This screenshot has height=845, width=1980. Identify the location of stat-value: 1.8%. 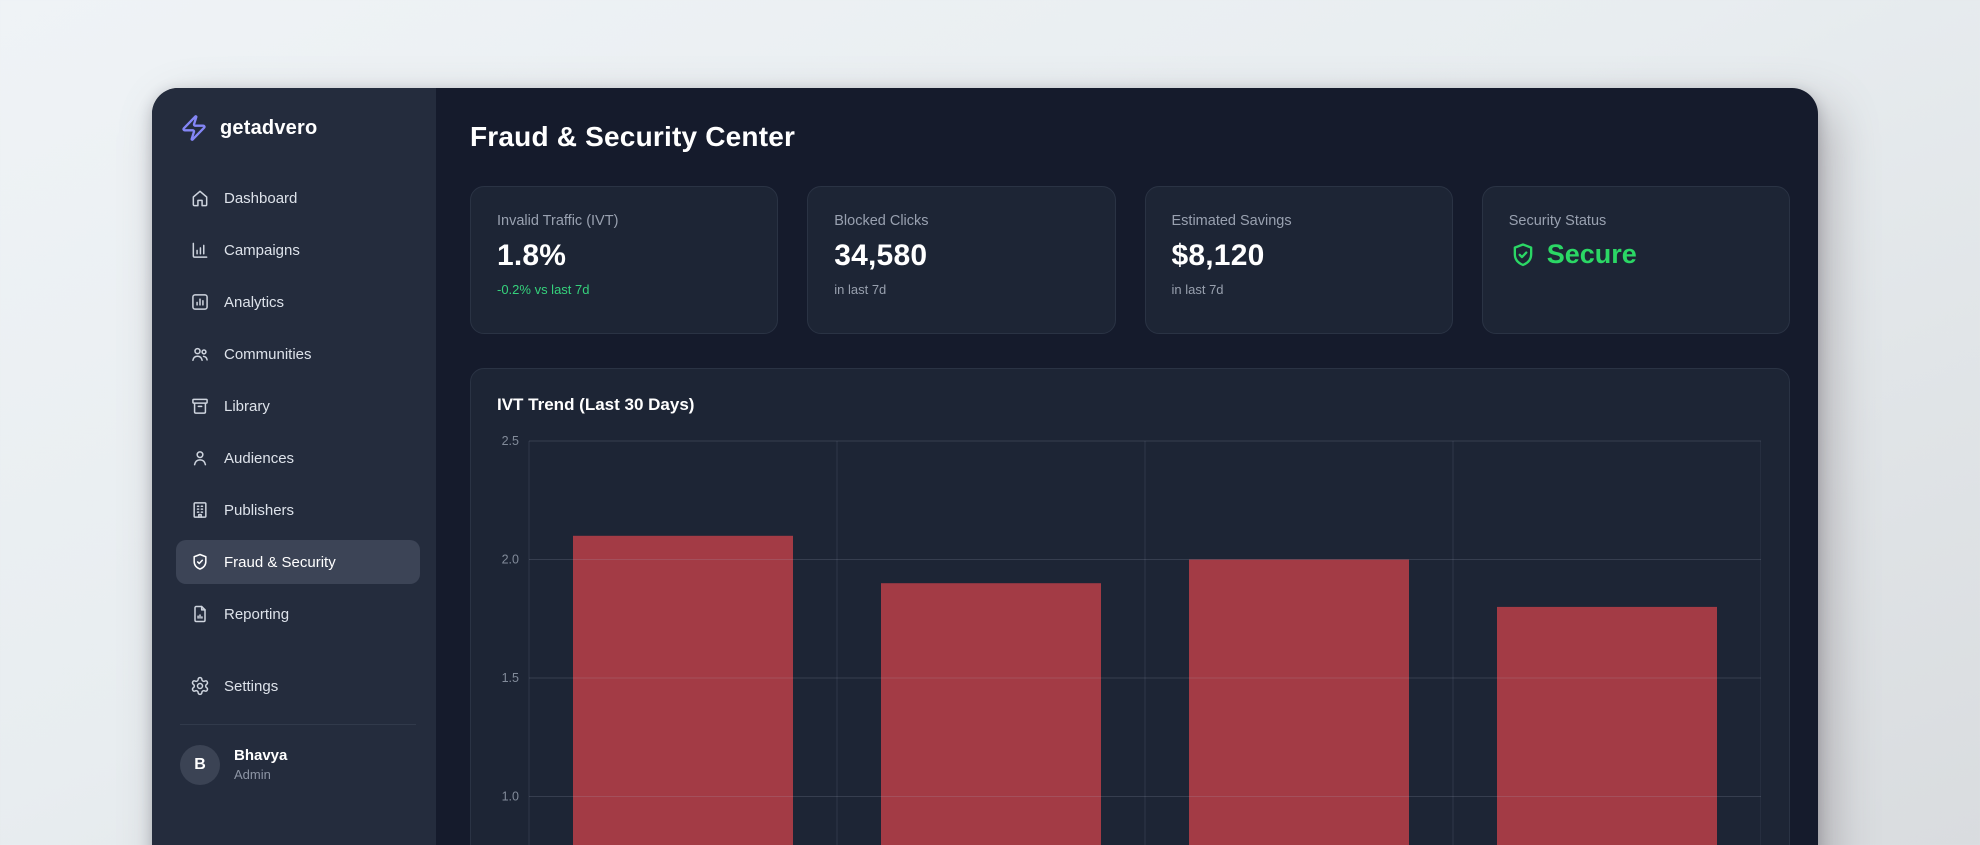
(532, 255).